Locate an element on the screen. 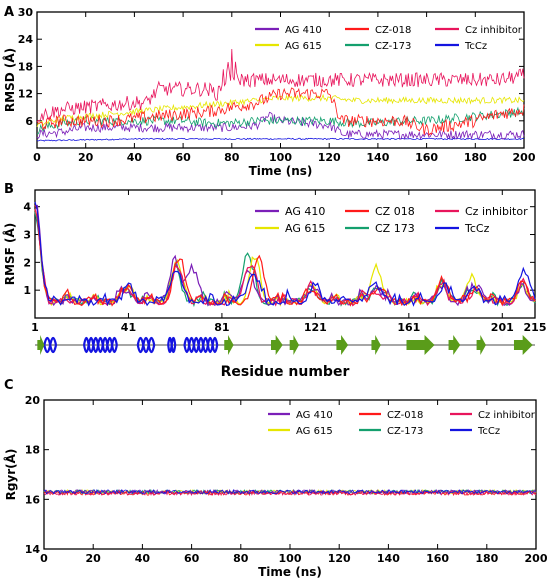 Image resolution: width=550 pixels, height=579 pixels. y-tick-label: 1 is located at coordinates (27, 290).